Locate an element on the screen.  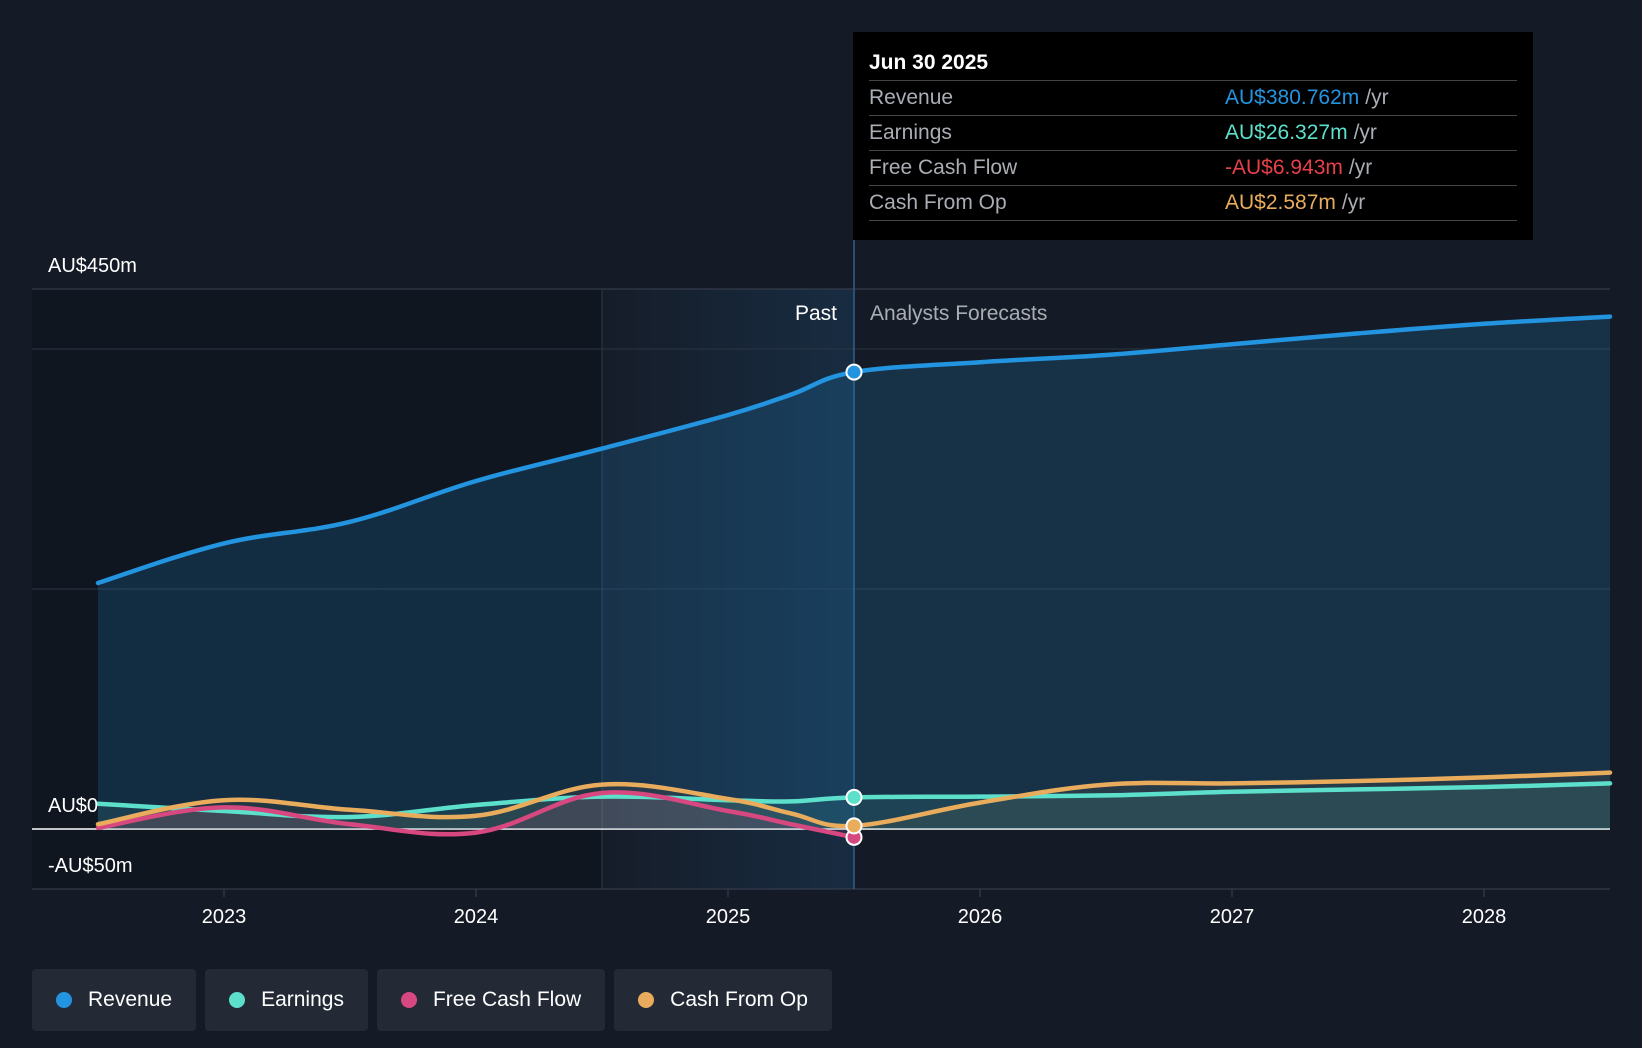
tooltip-row: Free Cash Flow -AU$6.943m/yr is located at coordinates (1193, 168).